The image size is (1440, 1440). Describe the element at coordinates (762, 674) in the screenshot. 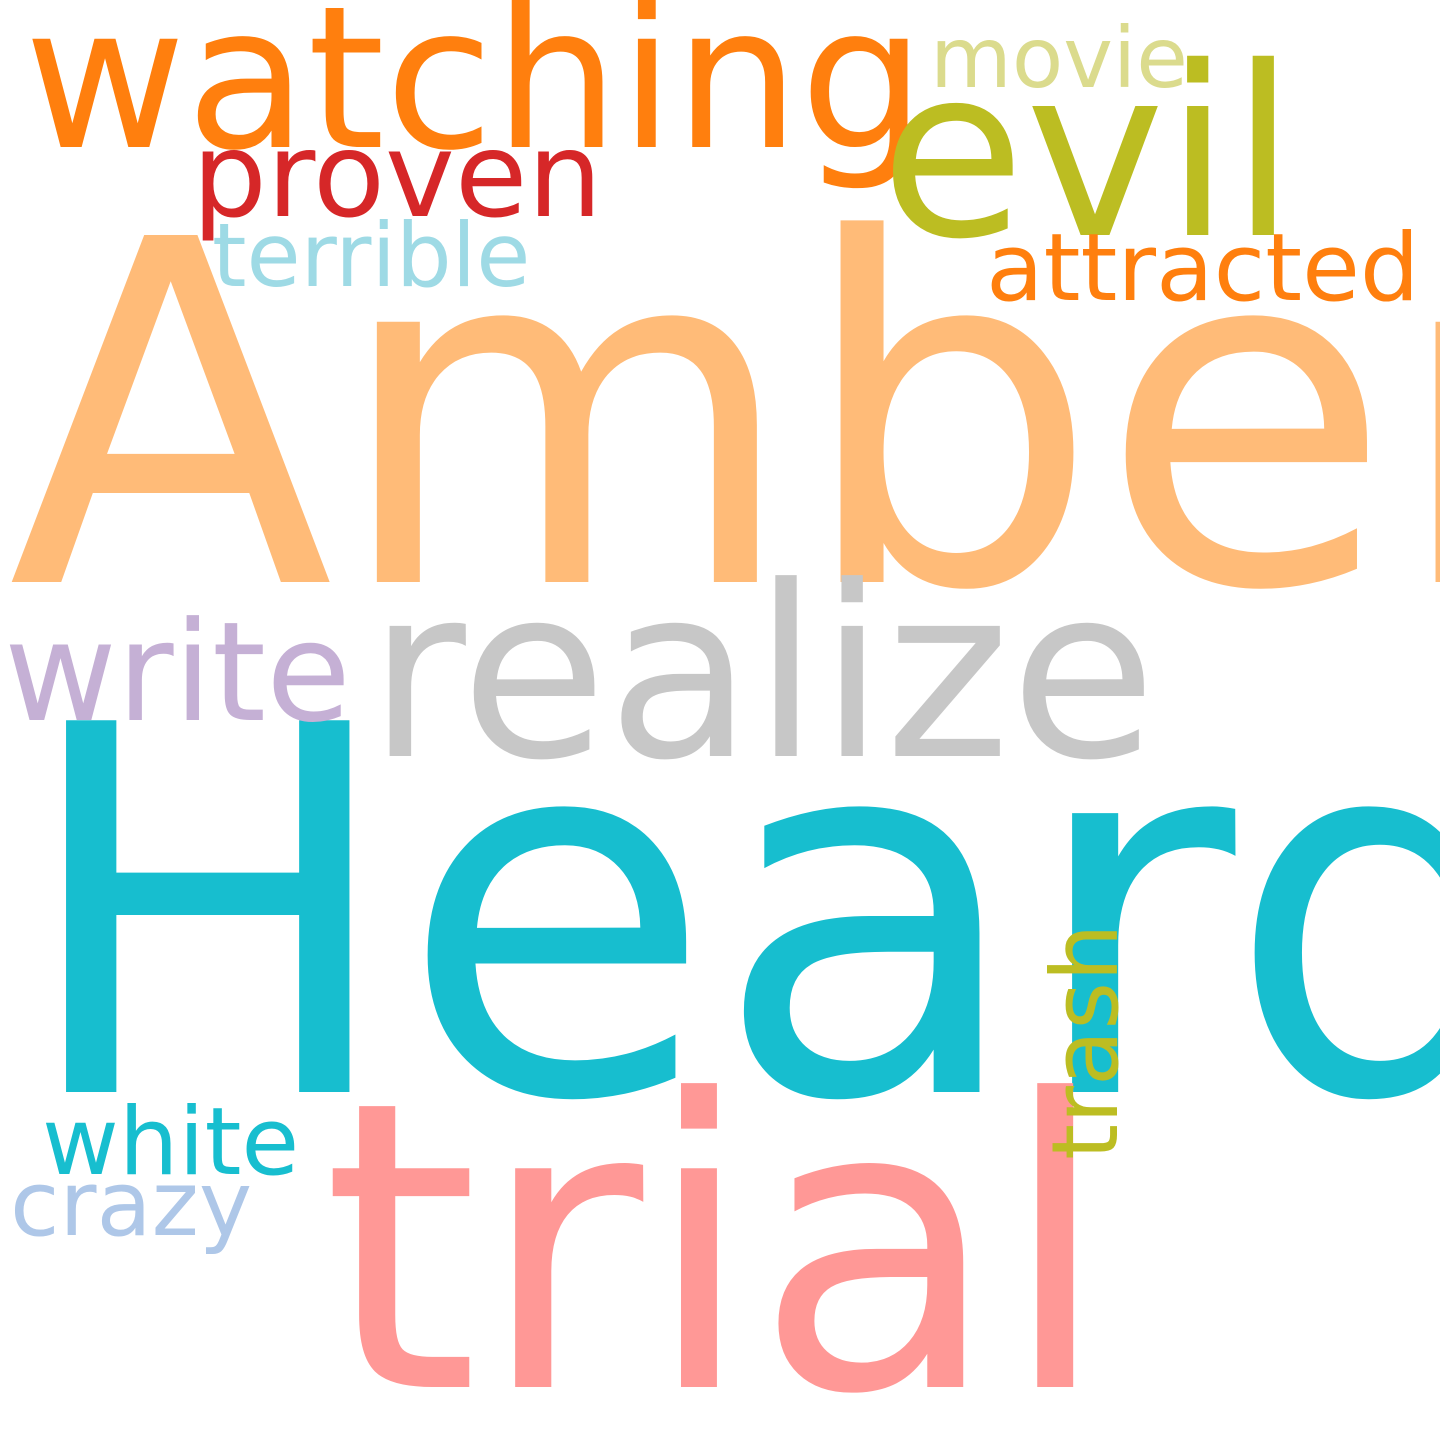

I see `word-realize: realize` at that location.